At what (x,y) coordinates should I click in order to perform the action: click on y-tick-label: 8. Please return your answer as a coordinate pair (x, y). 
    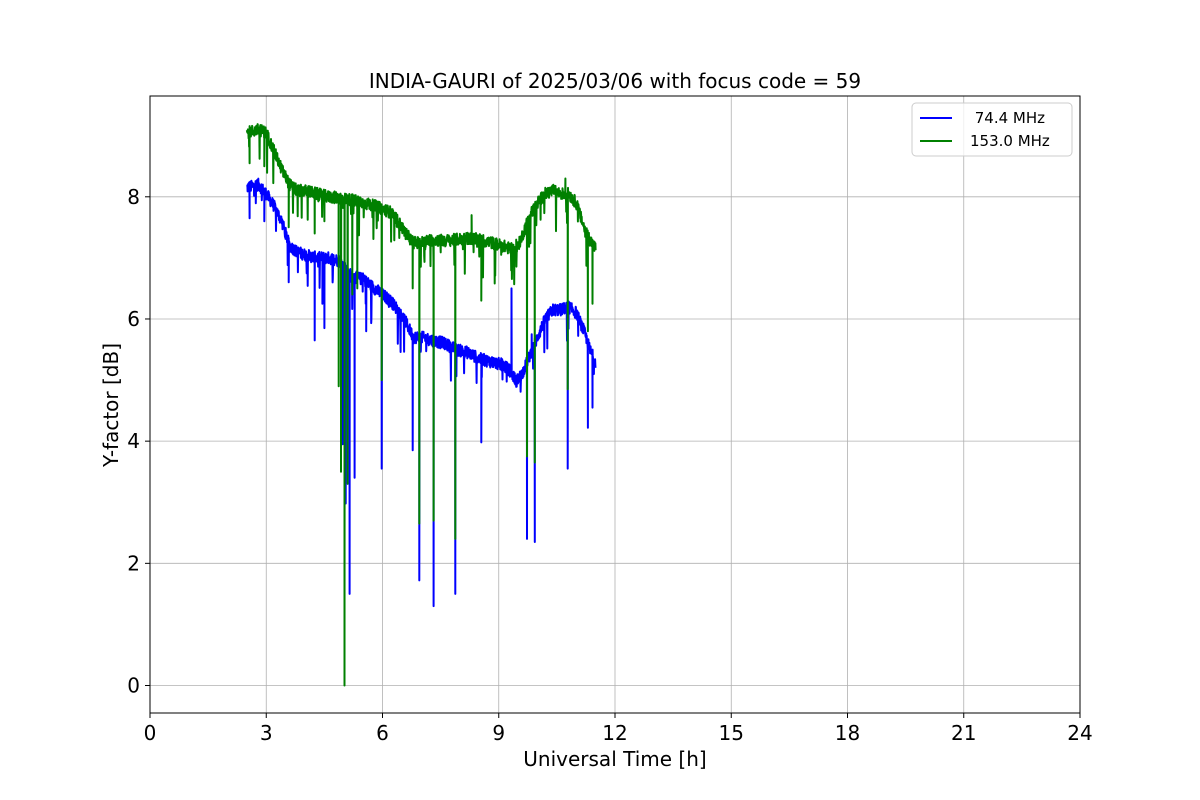
    Looking at the image, I should click on (133, 197).